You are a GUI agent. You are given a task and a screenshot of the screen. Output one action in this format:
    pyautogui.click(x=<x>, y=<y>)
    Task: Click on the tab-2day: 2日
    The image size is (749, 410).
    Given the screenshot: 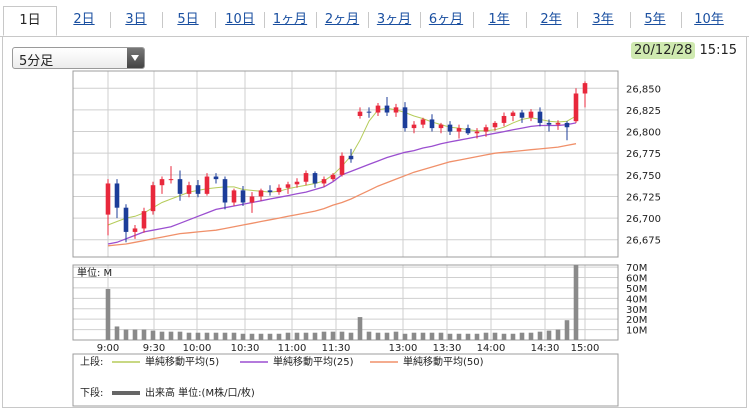 What is the action you would take?
    pyautogui.click(x=84, y=19)
    